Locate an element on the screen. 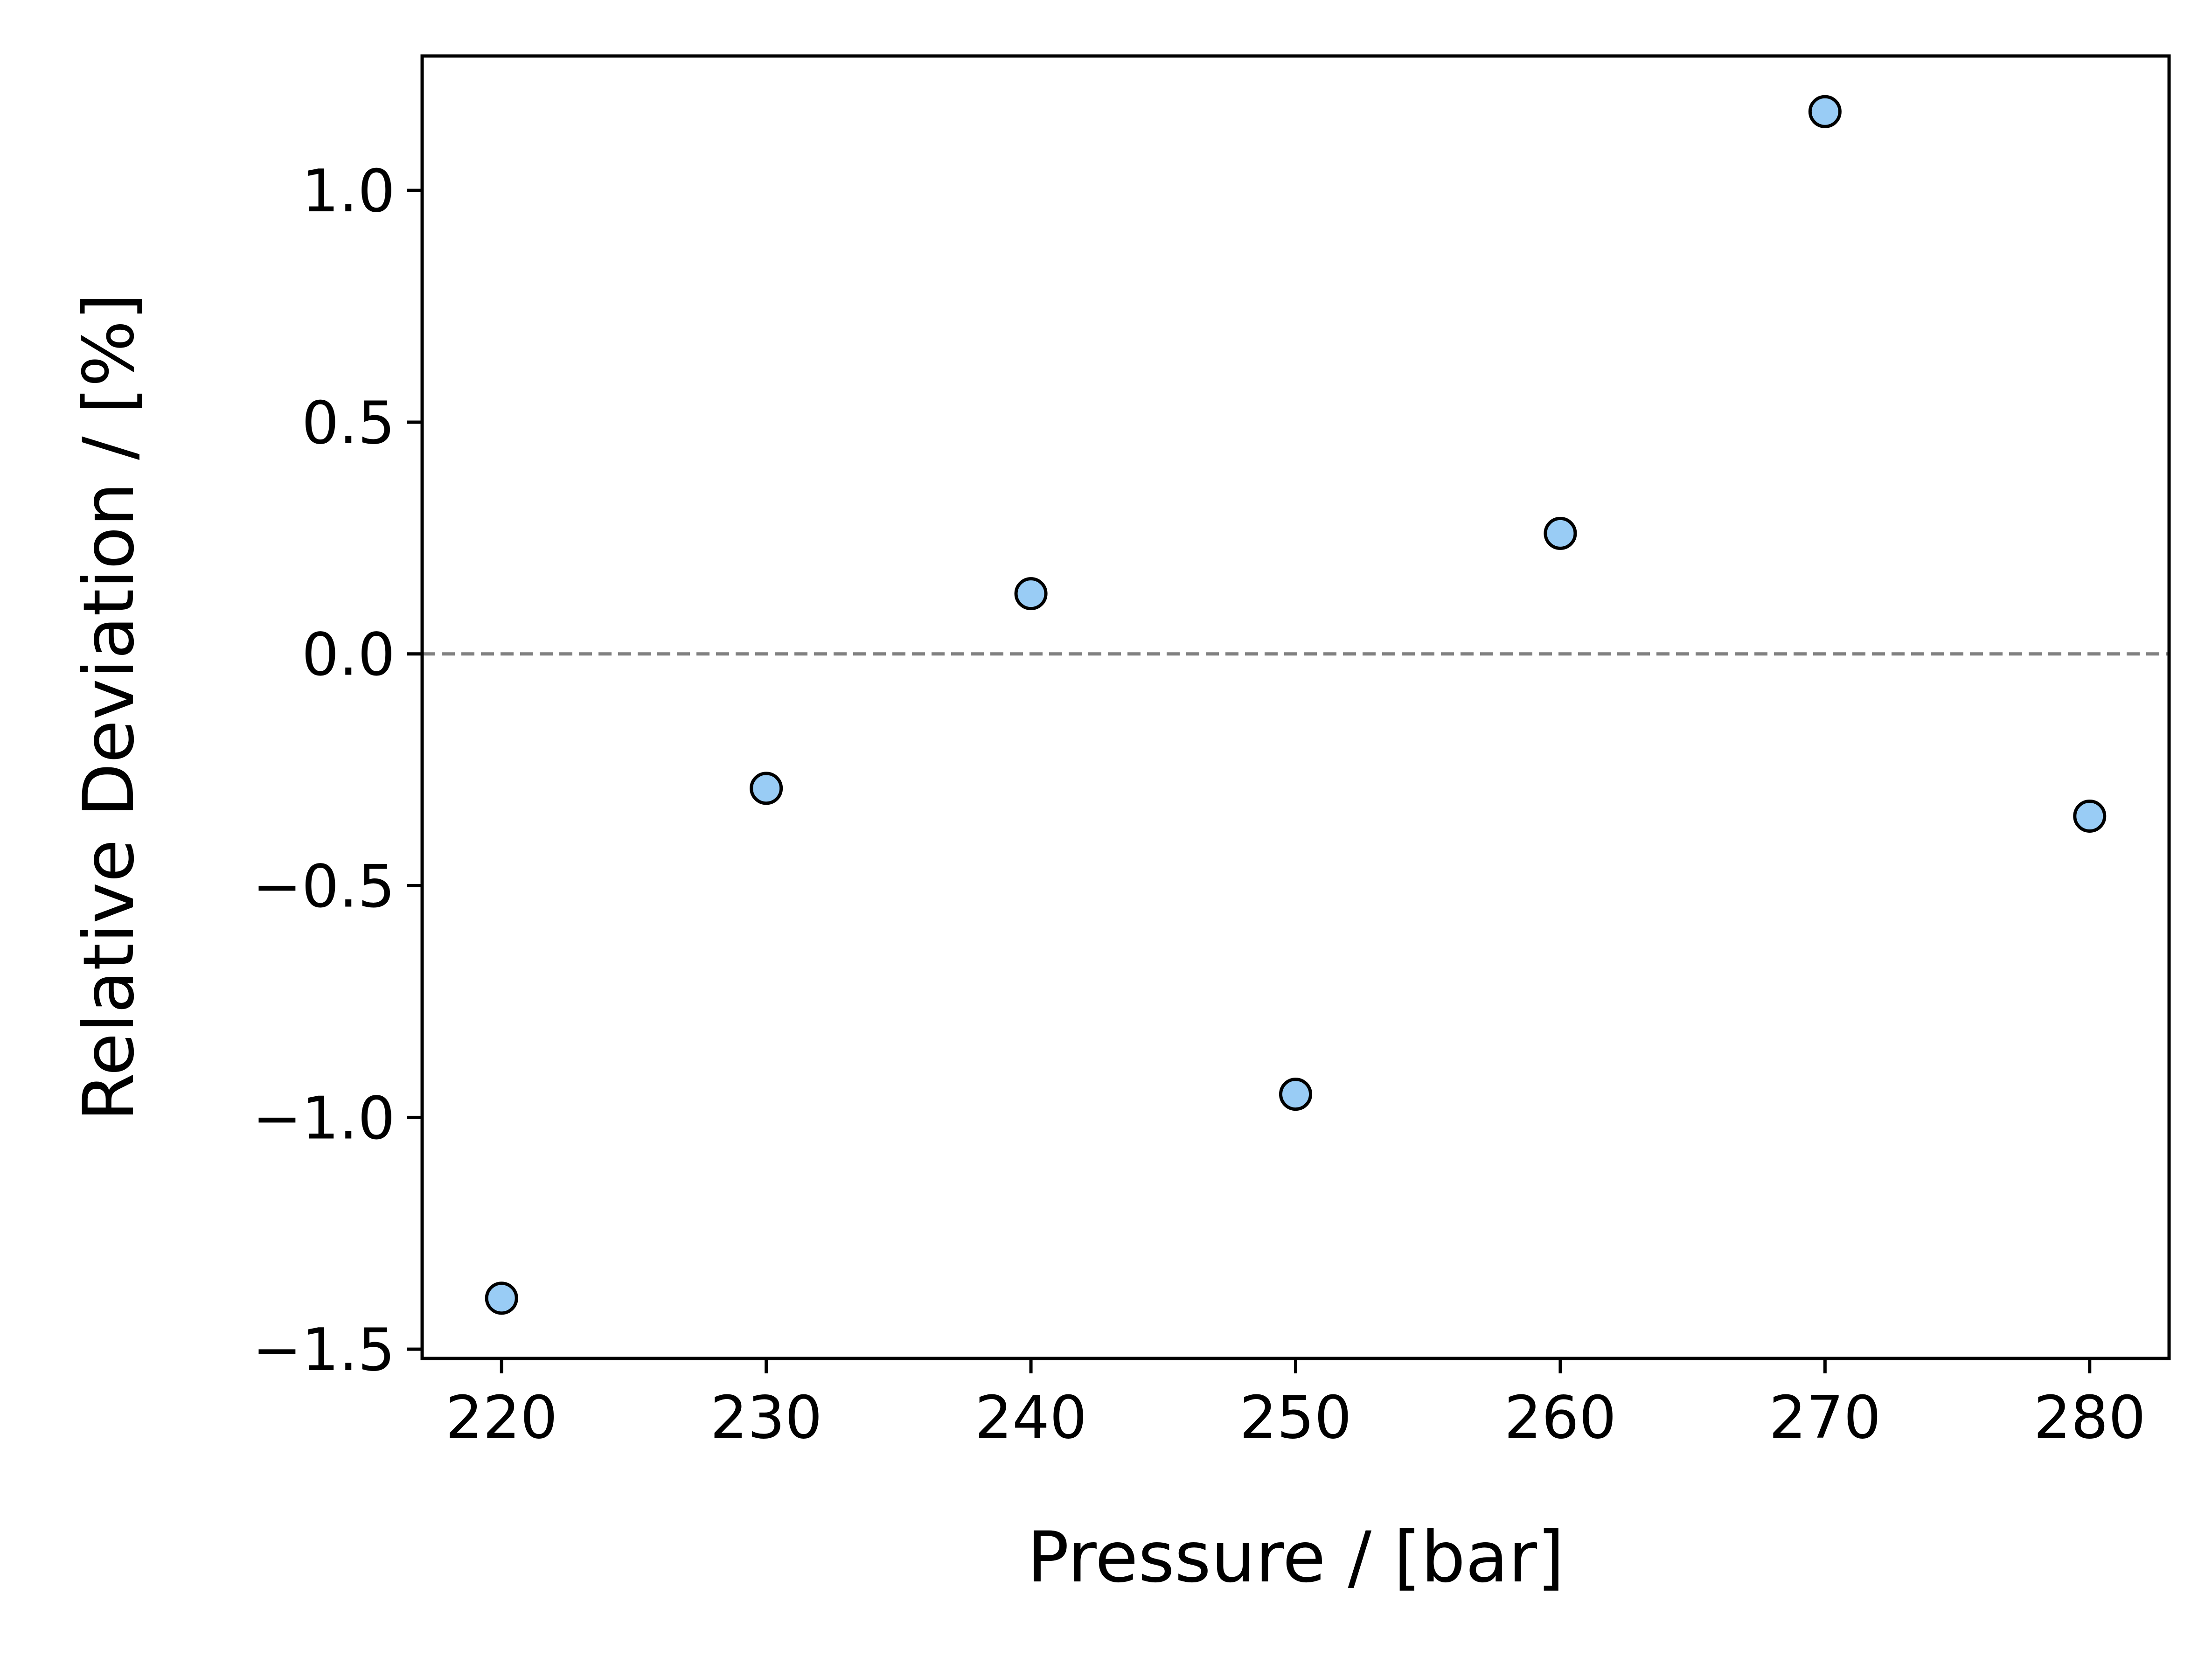 This screenshot has height=1657, width=2212. y-tick-label: 0.0 is located at coordinates (349, 654).